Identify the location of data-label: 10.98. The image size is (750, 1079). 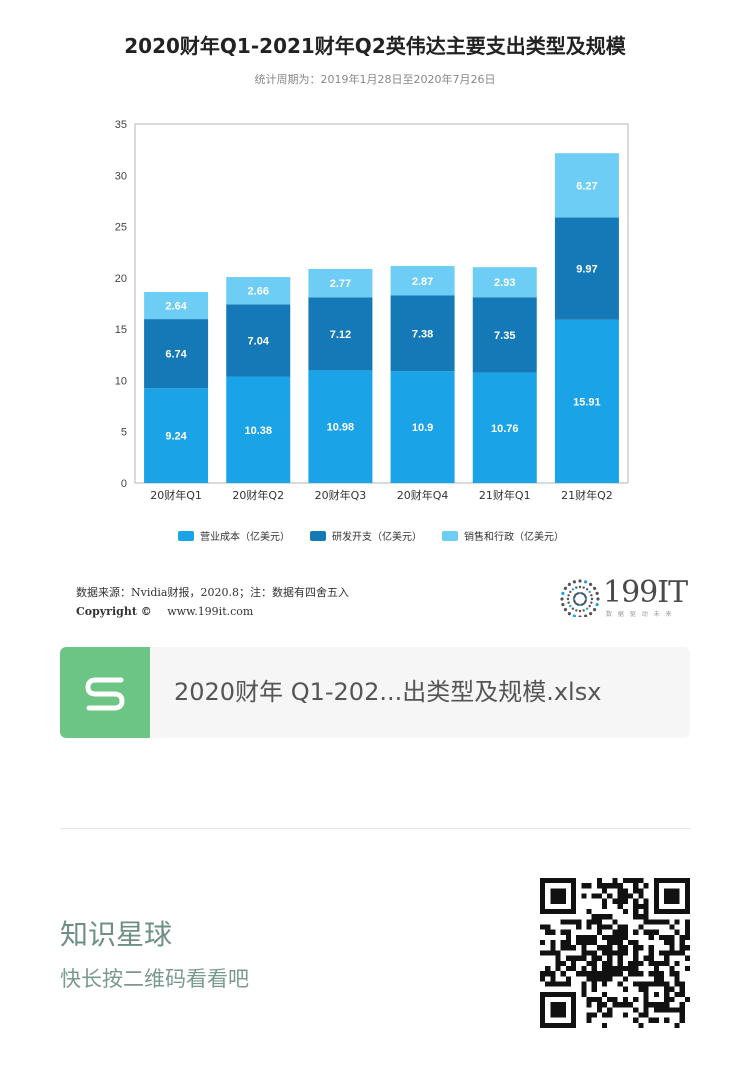
(341, 428).